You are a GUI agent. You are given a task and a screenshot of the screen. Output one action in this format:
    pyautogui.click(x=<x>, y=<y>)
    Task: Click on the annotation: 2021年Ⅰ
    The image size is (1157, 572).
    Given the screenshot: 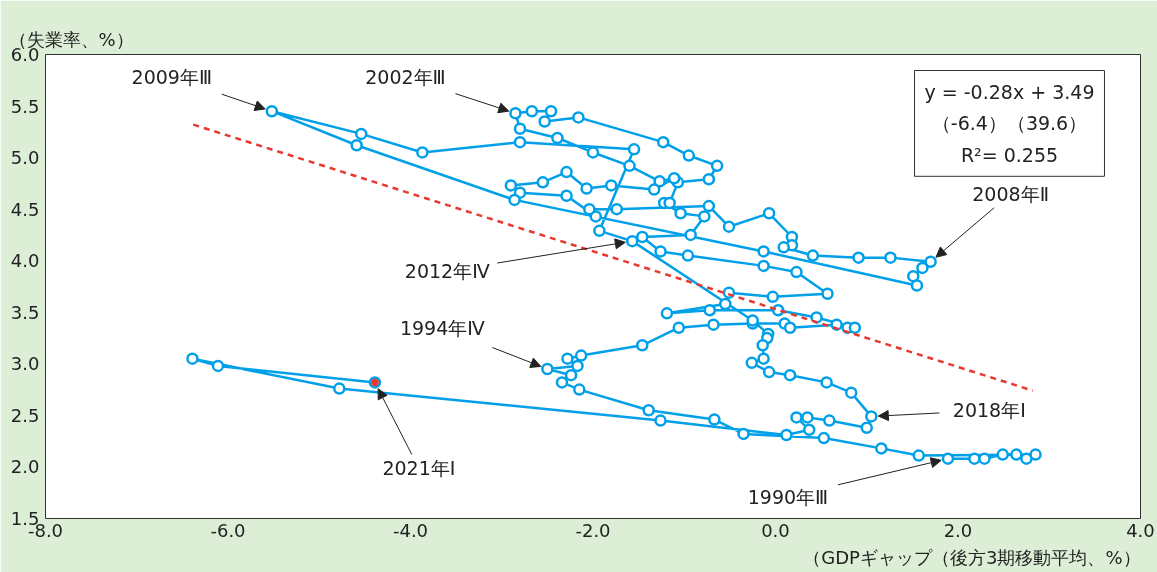 What is the action you would take?
    pyautogui.click(x=419, y=468)
    